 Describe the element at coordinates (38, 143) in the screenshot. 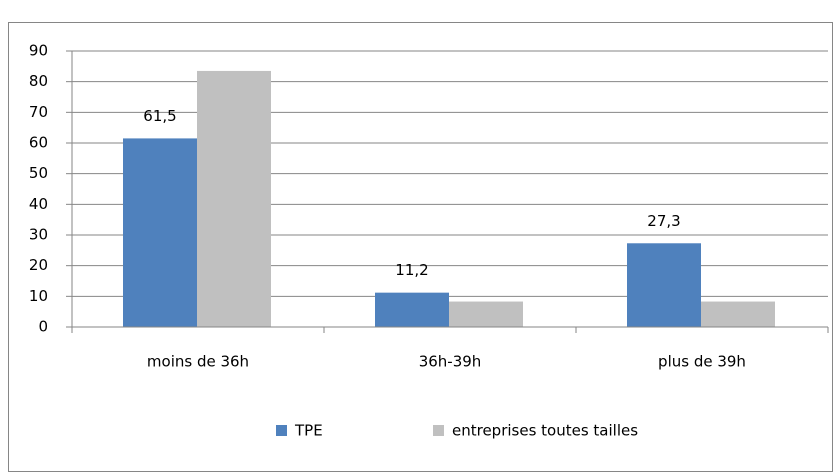

I see `y-tick-label: 60` at that location.